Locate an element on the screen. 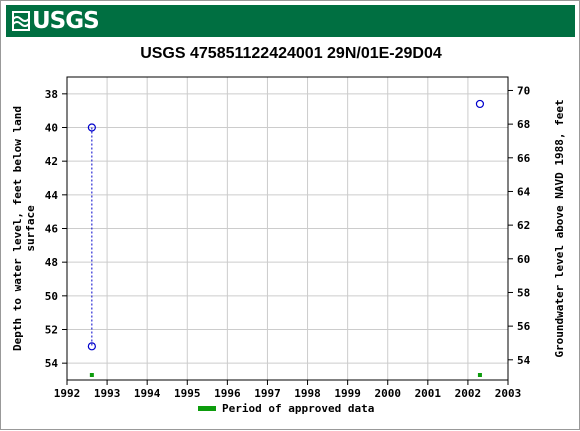 This screenshot has width=580, height=431. y-right-tick-label: 66 is located at coordinates (524, 158).